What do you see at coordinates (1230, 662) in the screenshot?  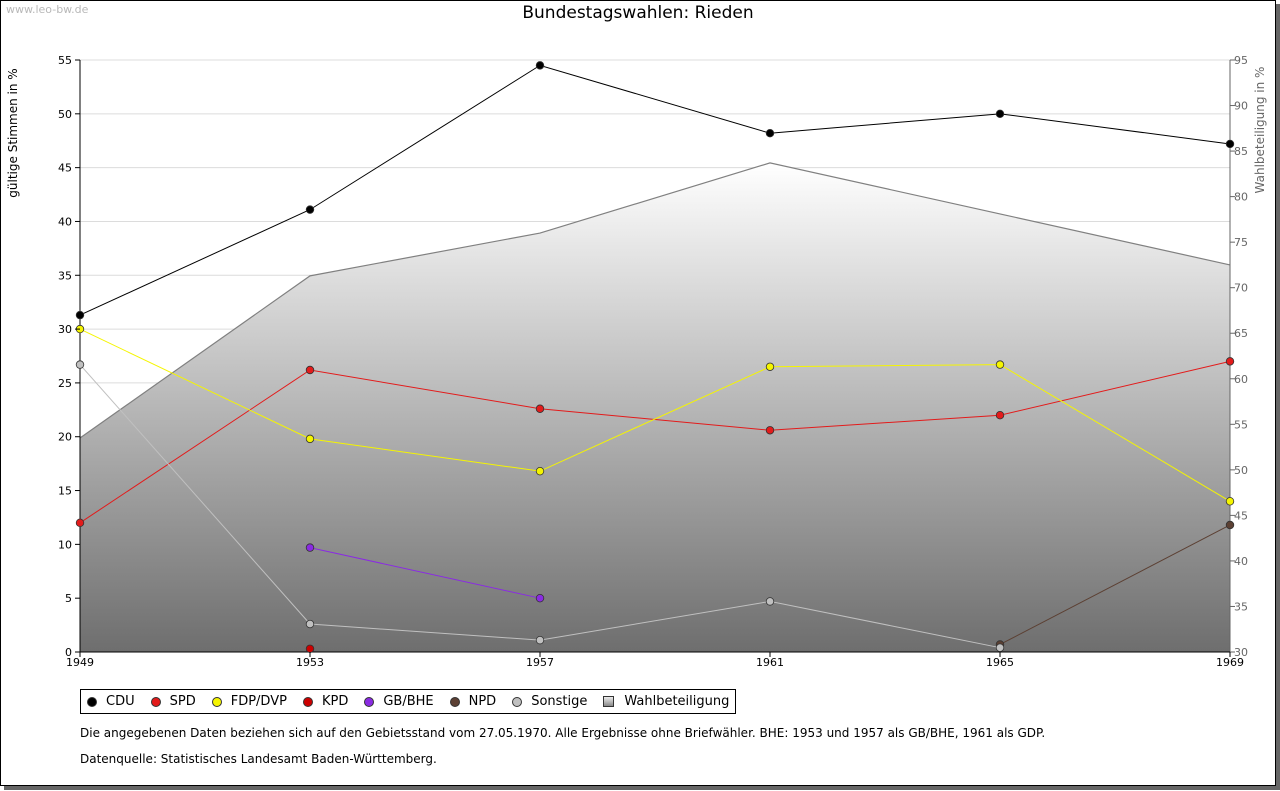 I see `tick-label-x-1969: 1969` at bounding box center [1230, 662].